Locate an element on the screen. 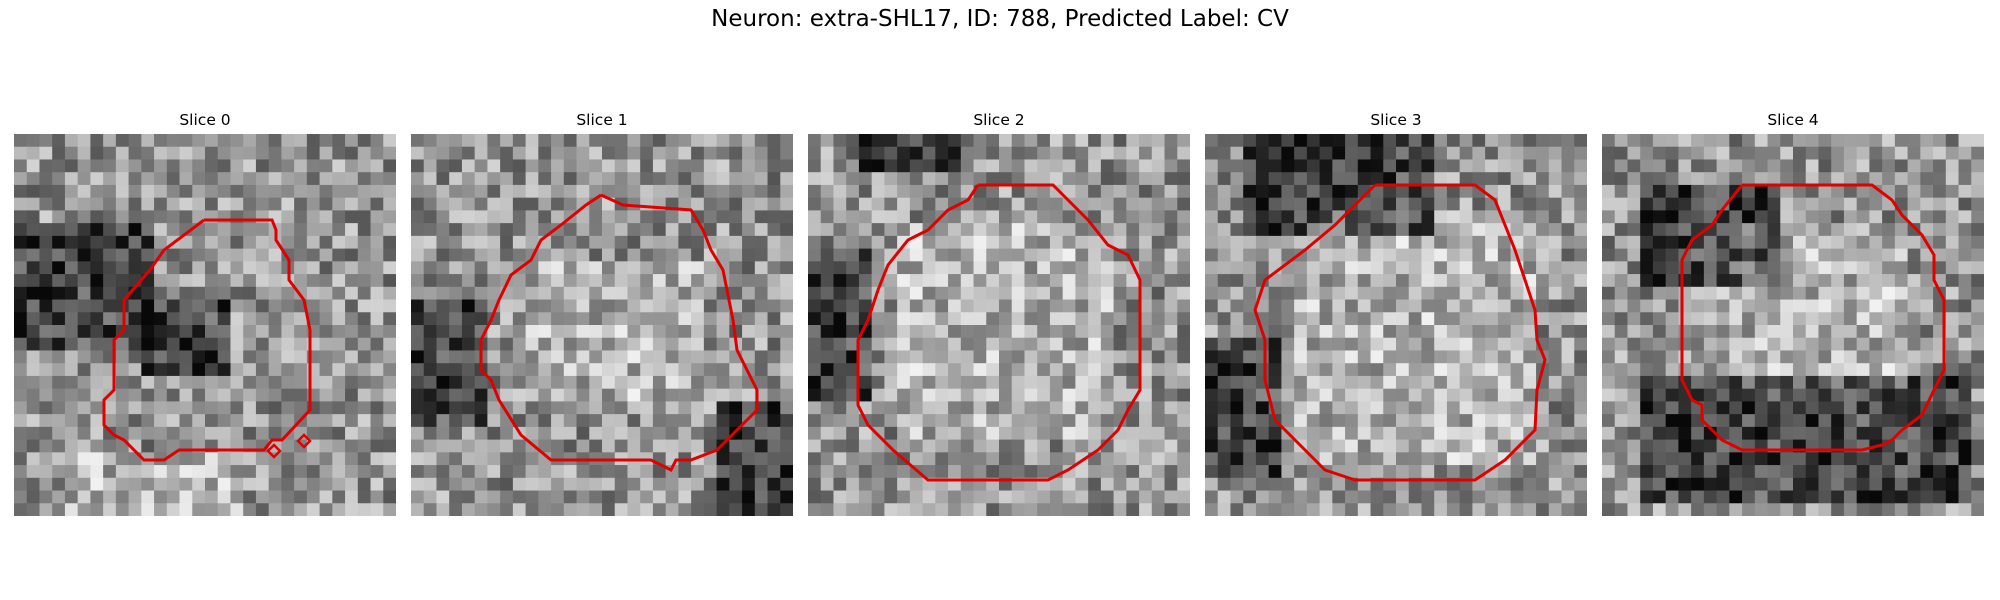 The height and width of the screenshot is (600, 2000). panel-title: Slice 0 is located at coordinates (205, 120).